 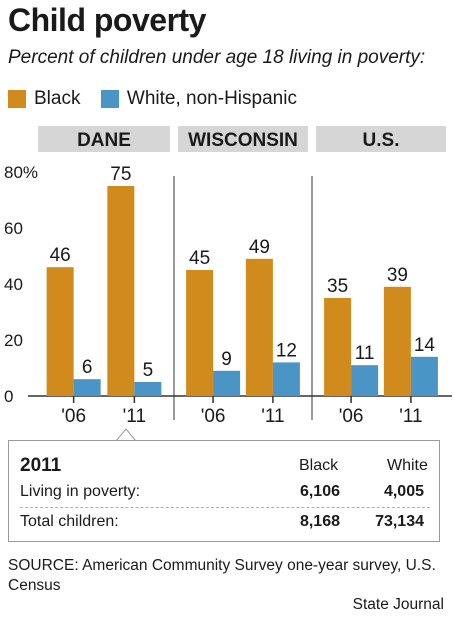 I want to click on panel-header: WISCONSIN, so click(x=243, y=140).